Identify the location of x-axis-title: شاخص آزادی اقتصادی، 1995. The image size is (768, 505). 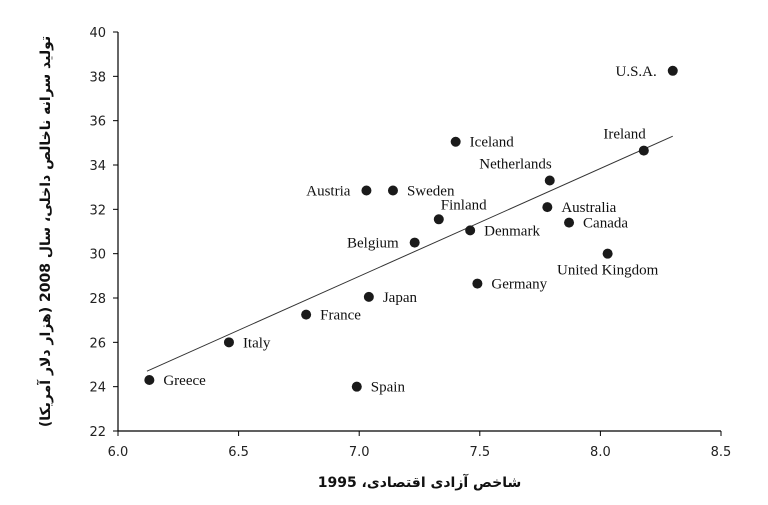
(420, 482).